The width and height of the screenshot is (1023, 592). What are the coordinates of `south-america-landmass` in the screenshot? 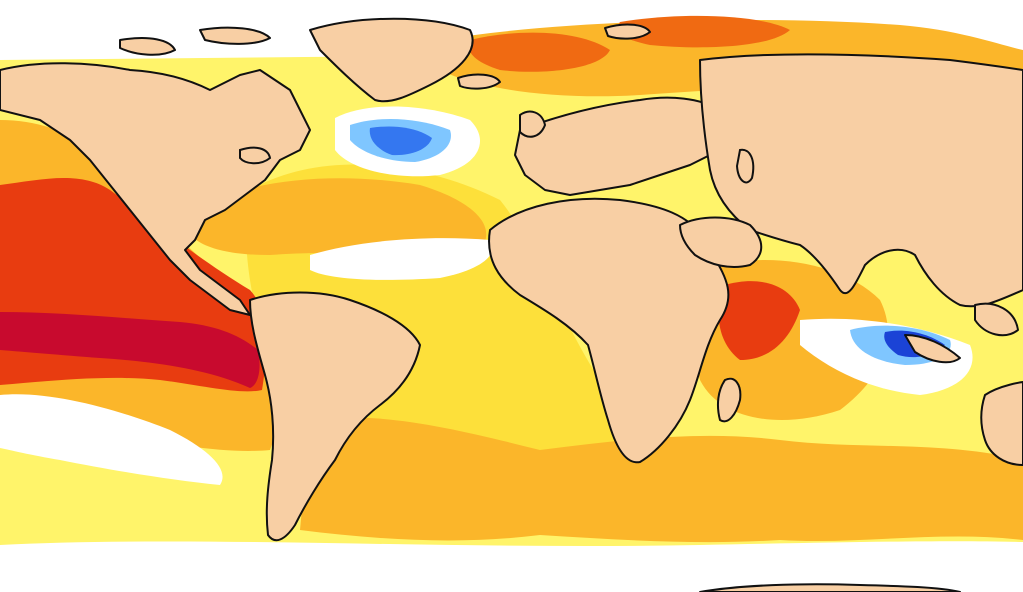 It's located at (335, 416).